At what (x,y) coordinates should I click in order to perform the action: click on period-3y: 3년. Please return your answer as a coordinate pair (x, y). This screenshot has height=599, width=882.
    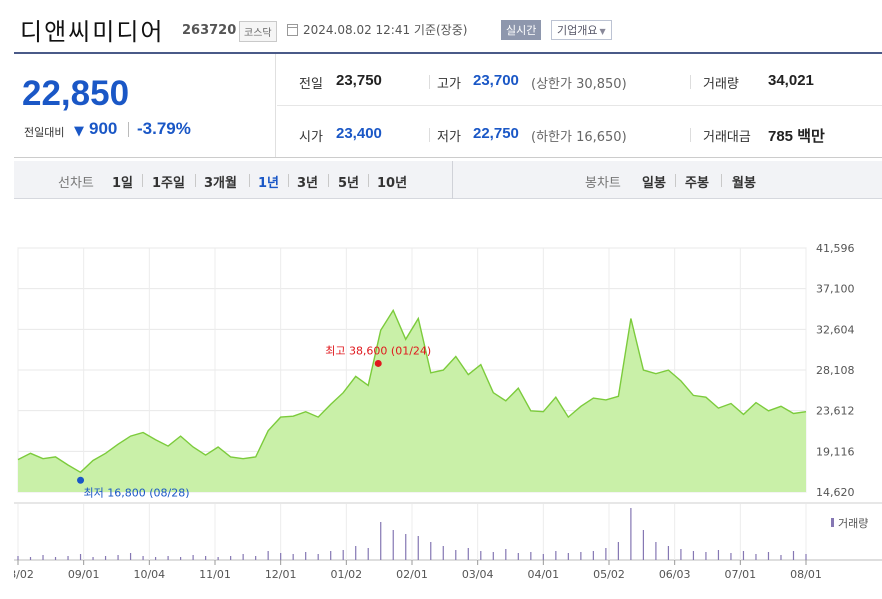
    Looking at the image, I should click on (308, 183).